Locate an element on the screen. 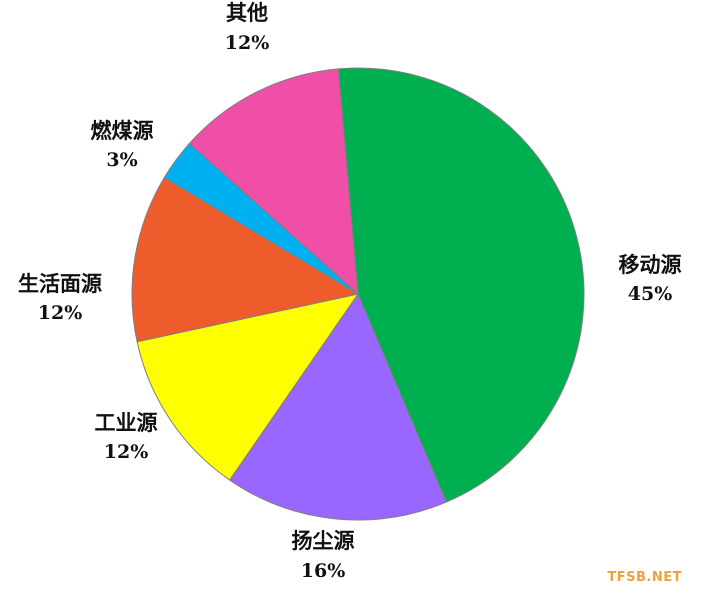  slice-name-label: 移动源 is located at coordinates (650, 265).